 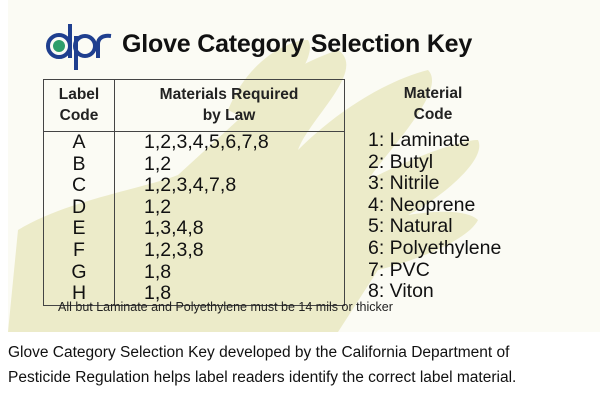 I want to click on row-materials: 1,3,4,8, so click(x=174, y=228).